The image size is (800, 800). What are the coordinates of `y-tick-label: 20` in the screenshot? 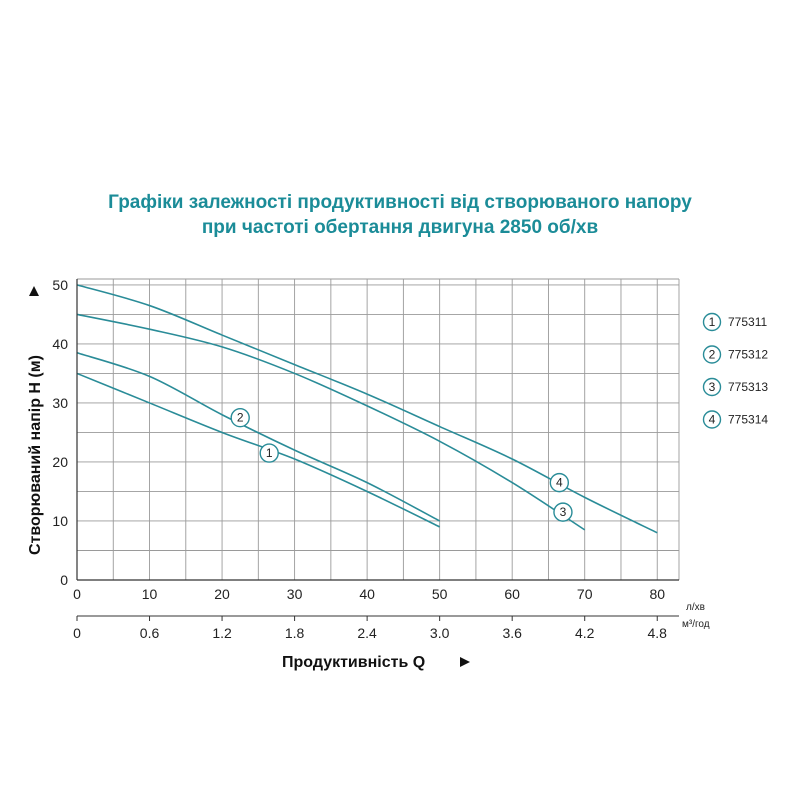 It's located at (60, 462).